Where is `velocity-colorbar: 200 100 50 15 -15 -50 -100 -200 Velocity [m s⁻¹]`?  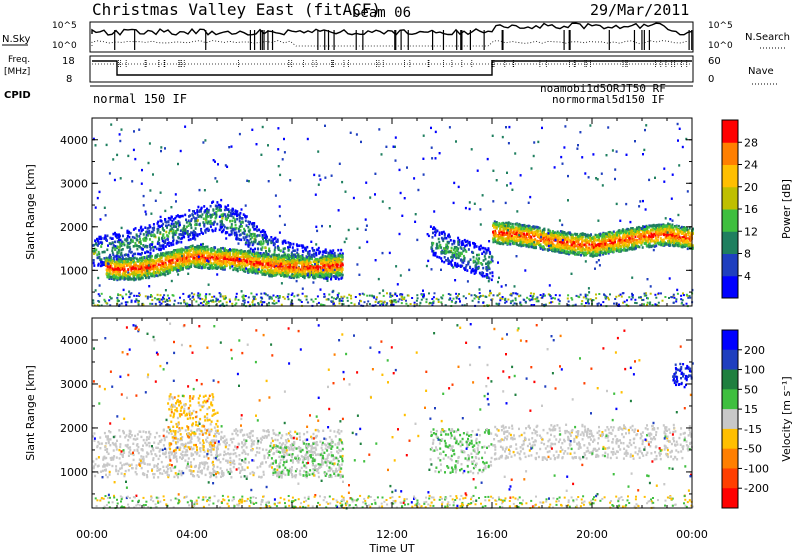
velocity-colorbar: 200 100 50 15 -15 -50 -100 -200 Velocity [m s⁻¹] is located at coordinates (757, 419).